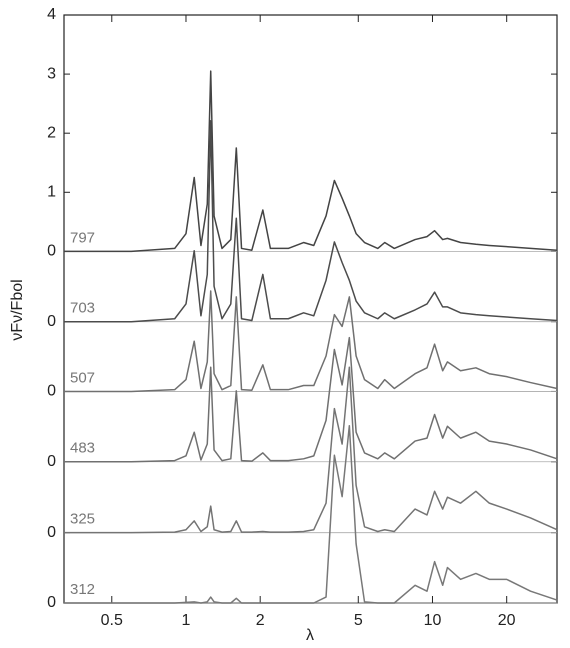  Describe the element at coordinates (82, 377) in the screenshot. I see `series-label: 507` at that location.